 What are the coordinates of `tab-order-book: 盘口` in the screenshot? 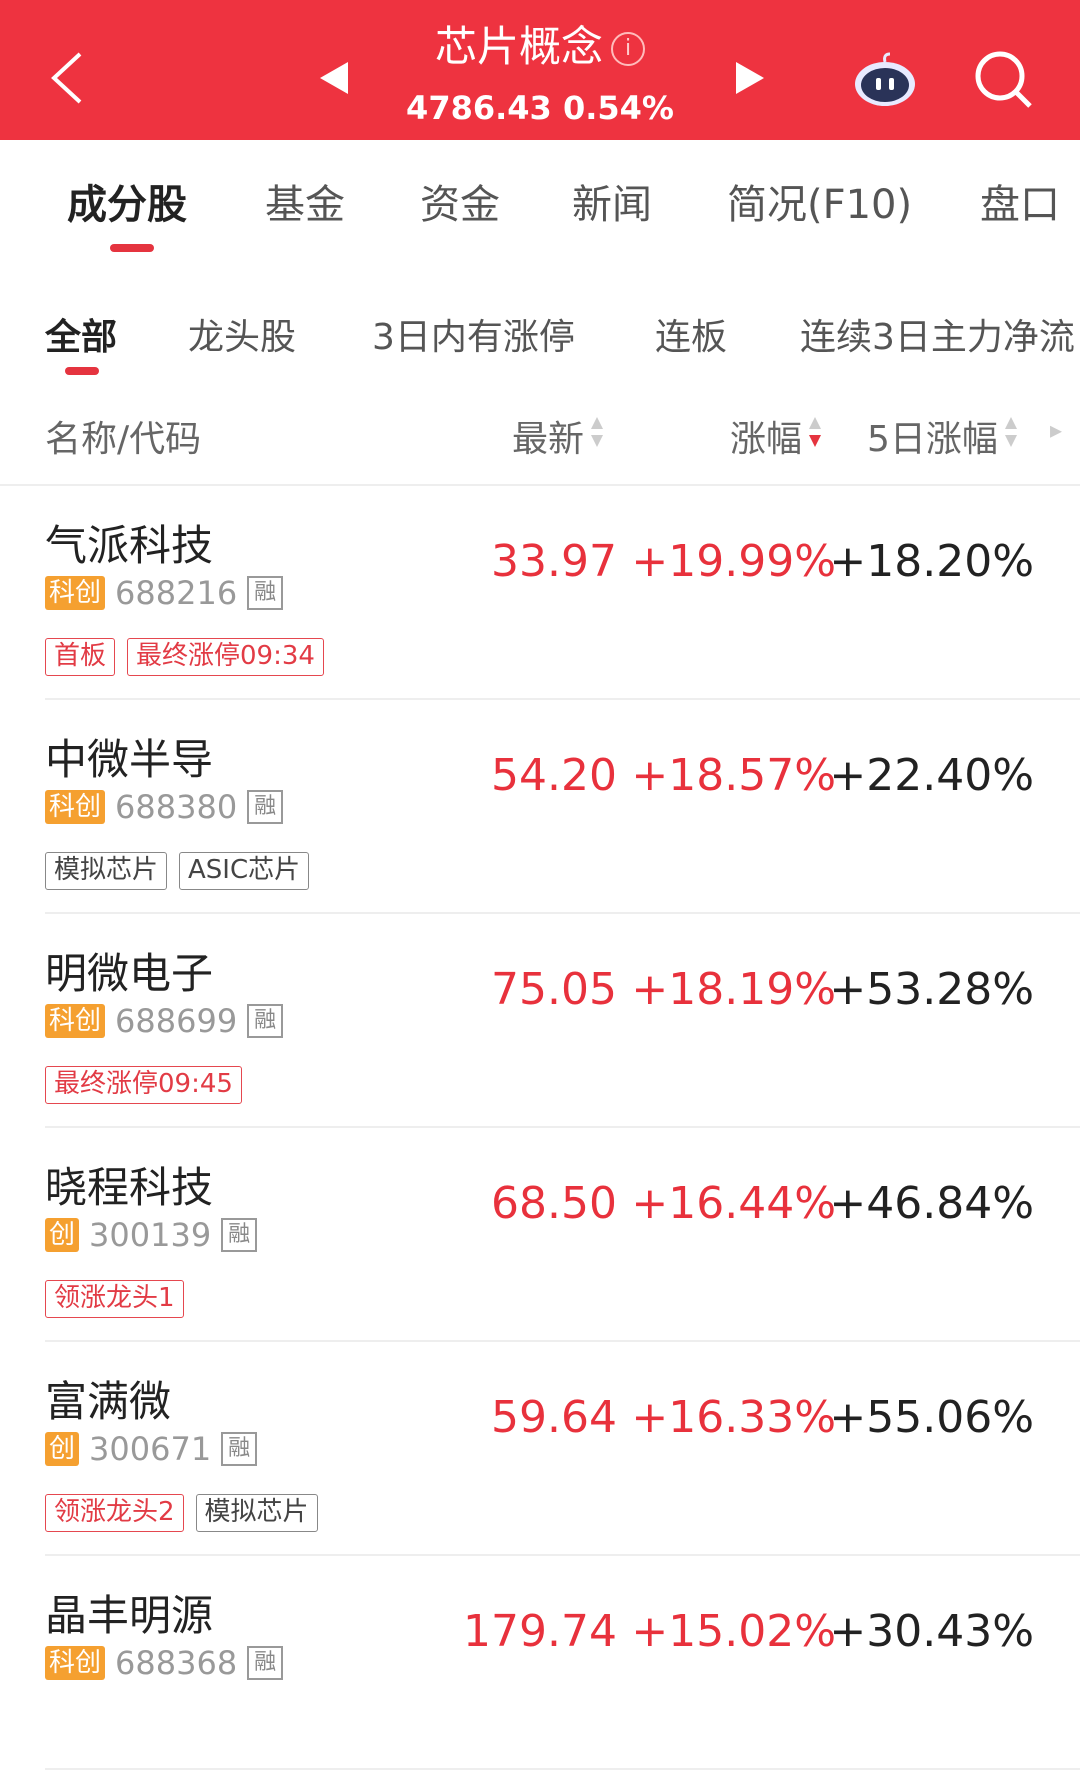 It's located at (1020, 205).